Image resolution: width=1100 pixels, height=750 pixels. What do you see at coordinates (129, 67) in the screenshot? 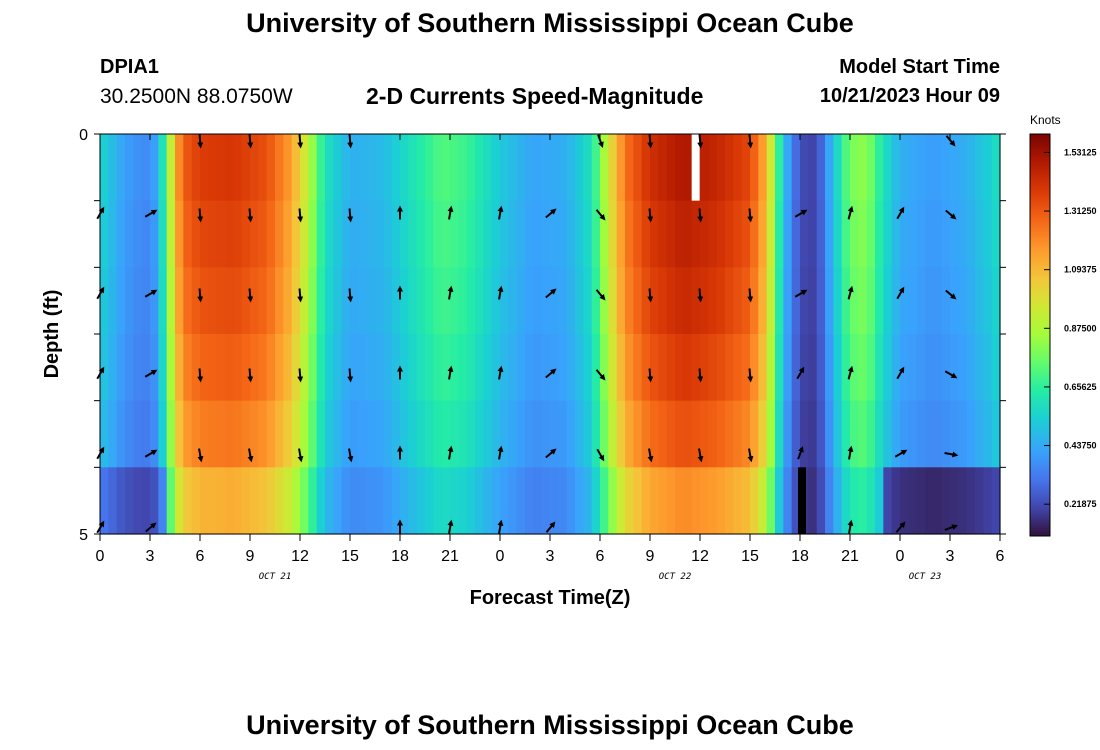
I see `station-id: DPIA1` at bounding box center [129, 67].